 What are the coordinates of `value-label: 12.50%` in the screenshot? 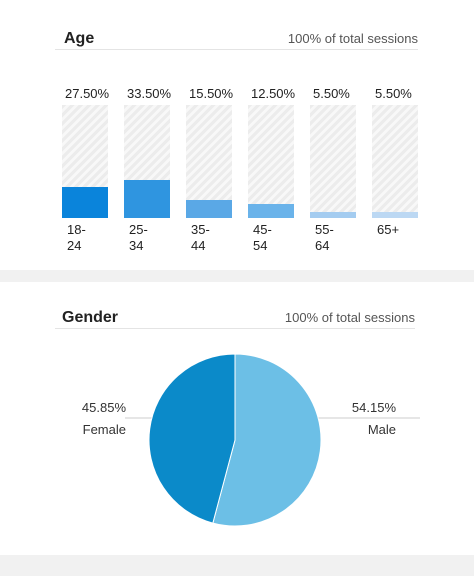 It's located at (273, 93).